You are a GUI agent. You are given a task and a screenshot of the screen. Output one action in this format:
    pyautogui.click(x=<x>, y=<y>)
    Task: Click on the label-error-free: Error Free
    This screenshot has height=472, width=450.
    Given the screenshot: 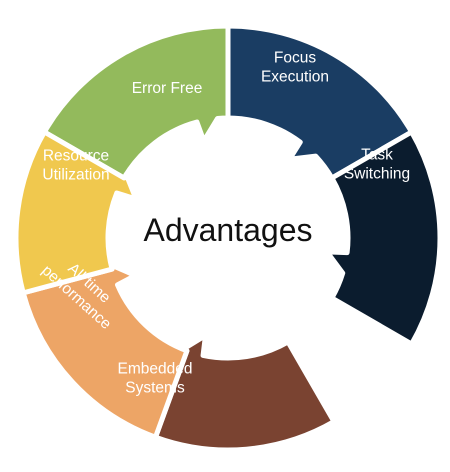 What is the action you would take?
    pyautogui.click(x=167, y=88)
    